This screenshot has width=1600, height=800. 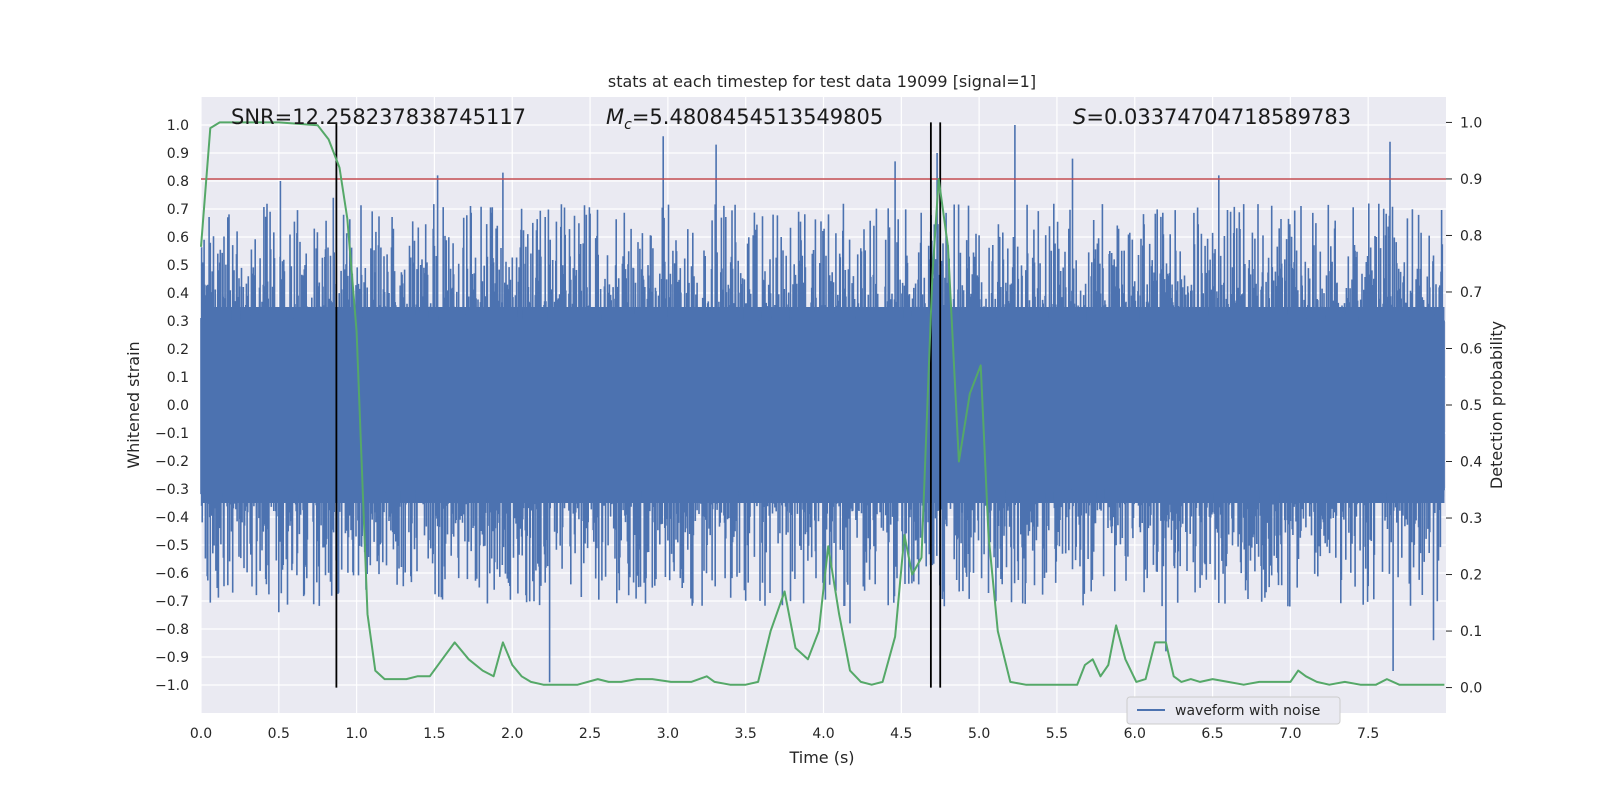 What do you see at coordinates (178, 378) in the screenshot?
I see `y-tick-label: 0.1` at bounding box center [178, 378].